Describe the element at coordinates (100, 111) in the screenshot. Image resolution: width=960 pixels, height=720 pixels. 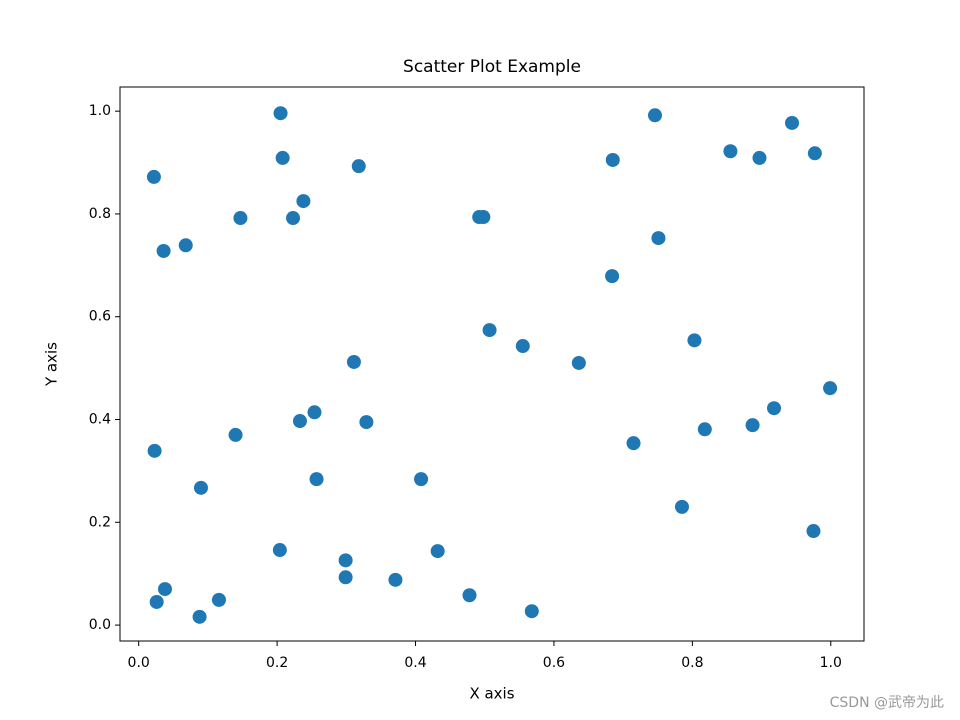
I see `y-tick-label: 1.0` at that location.